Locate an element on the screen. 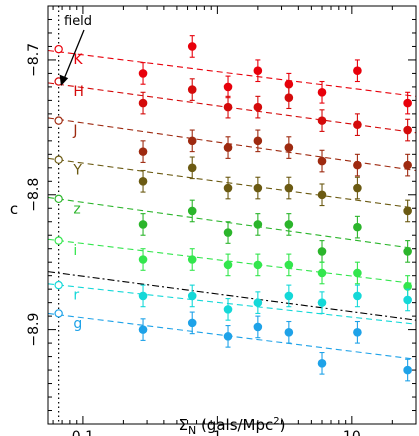 This screenshot has width=419, height=436. fit-line-i is located at coordinates (232, 261).